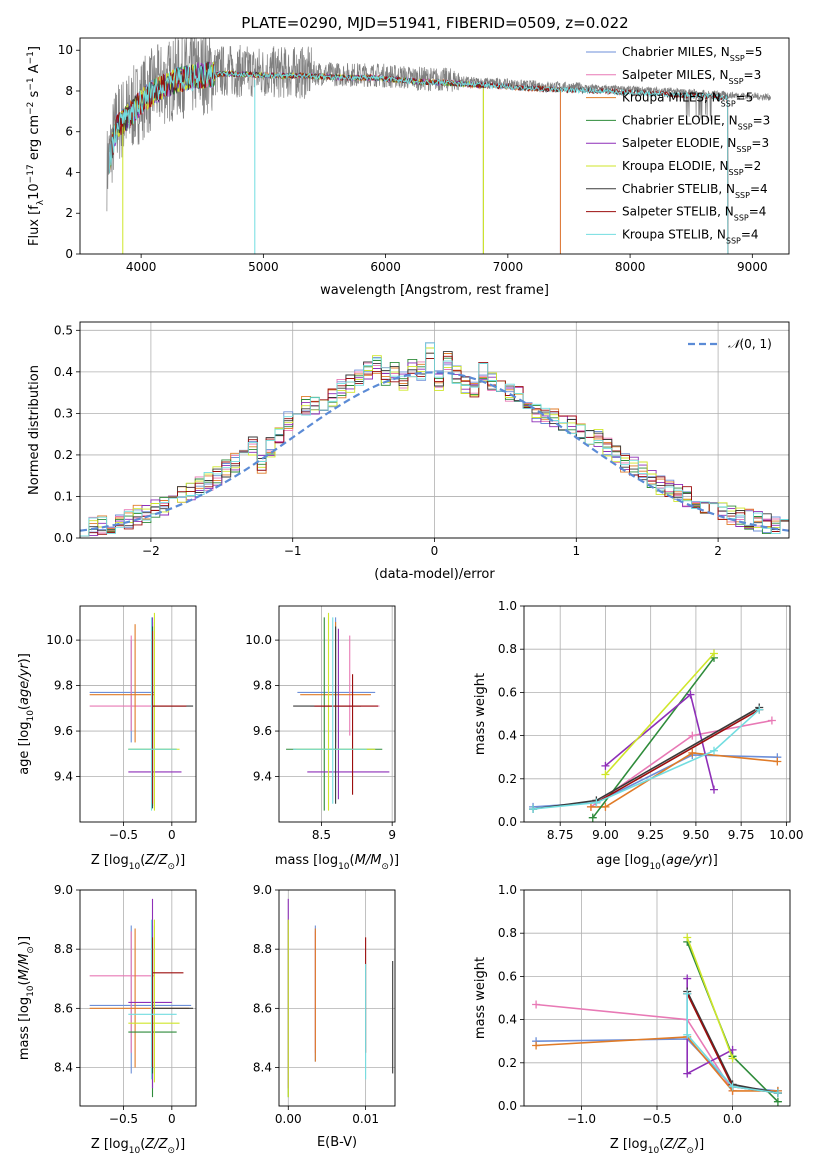  What do you see at coordinates (324, 1004) in the screenshot?
I see `mass_vs_EBV-axes: 0.00 0.01 8.4 8.6 8.8 9.0` at bounding box center [324, 1004].